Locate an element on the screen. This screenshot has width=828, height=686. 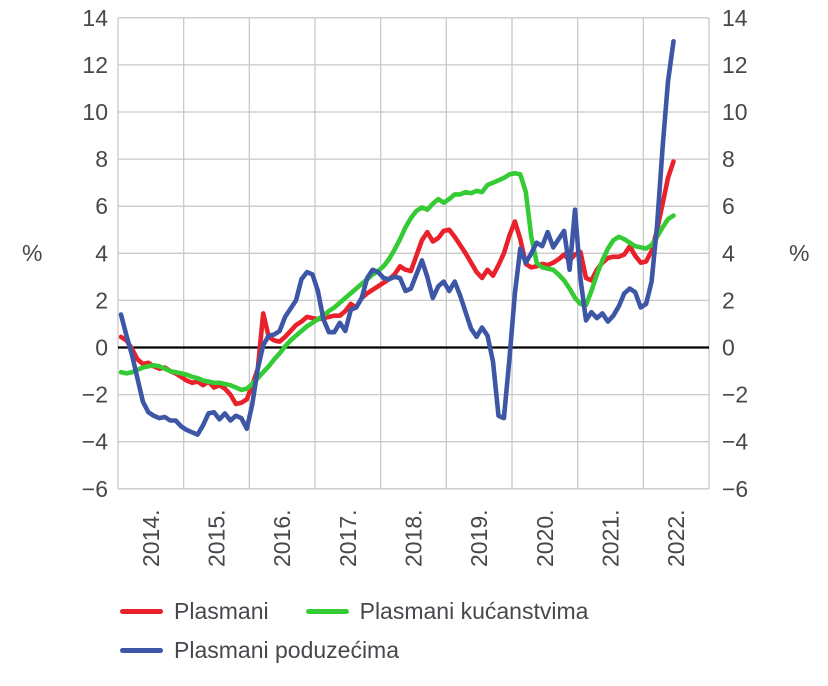
year-label: 2021. is located at coordinates (611, 538).